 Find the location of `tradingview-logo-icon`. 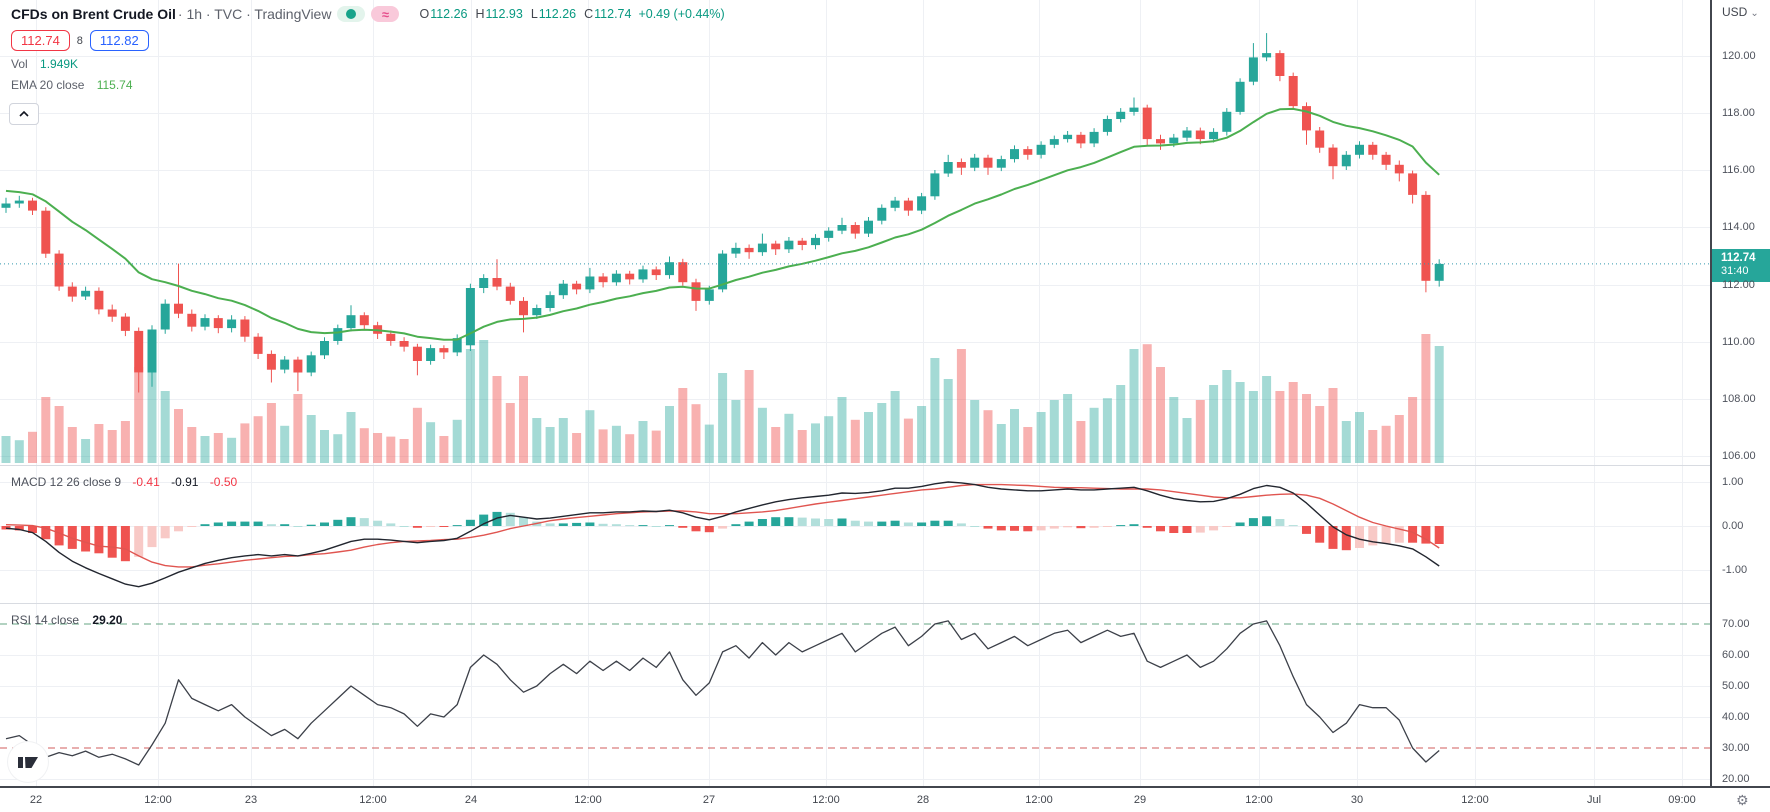

tradingview-logo-icon is located at coordinates (28, 762).